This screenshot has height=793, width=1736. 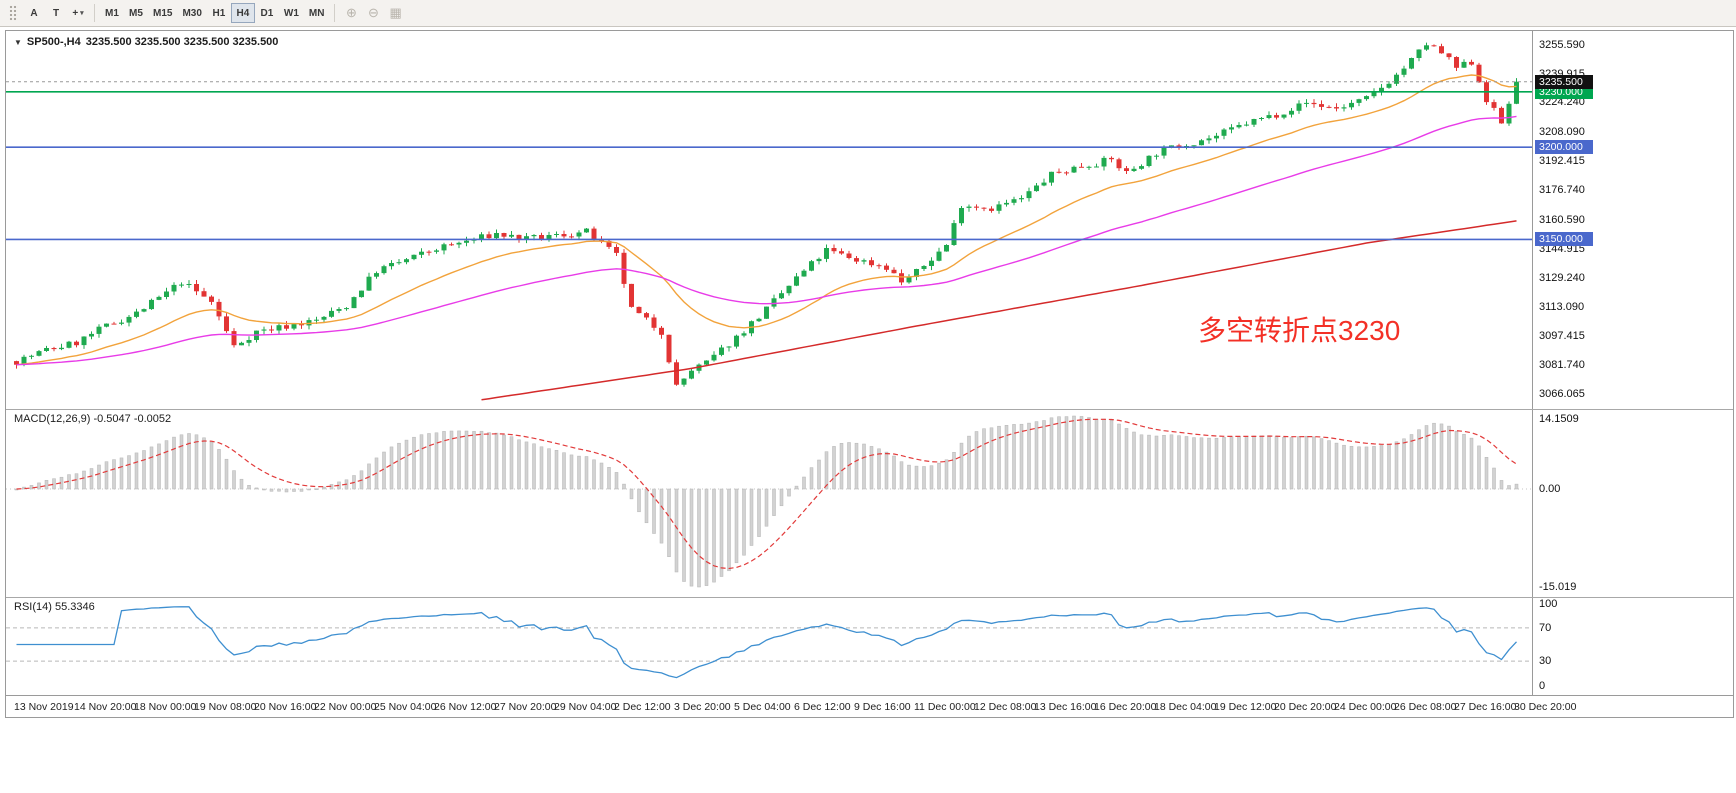 What do you see at coordinates (136, 13) in the screenshot?
I see `timeframe-button-m5: M5` at bounding box center [136, 13].